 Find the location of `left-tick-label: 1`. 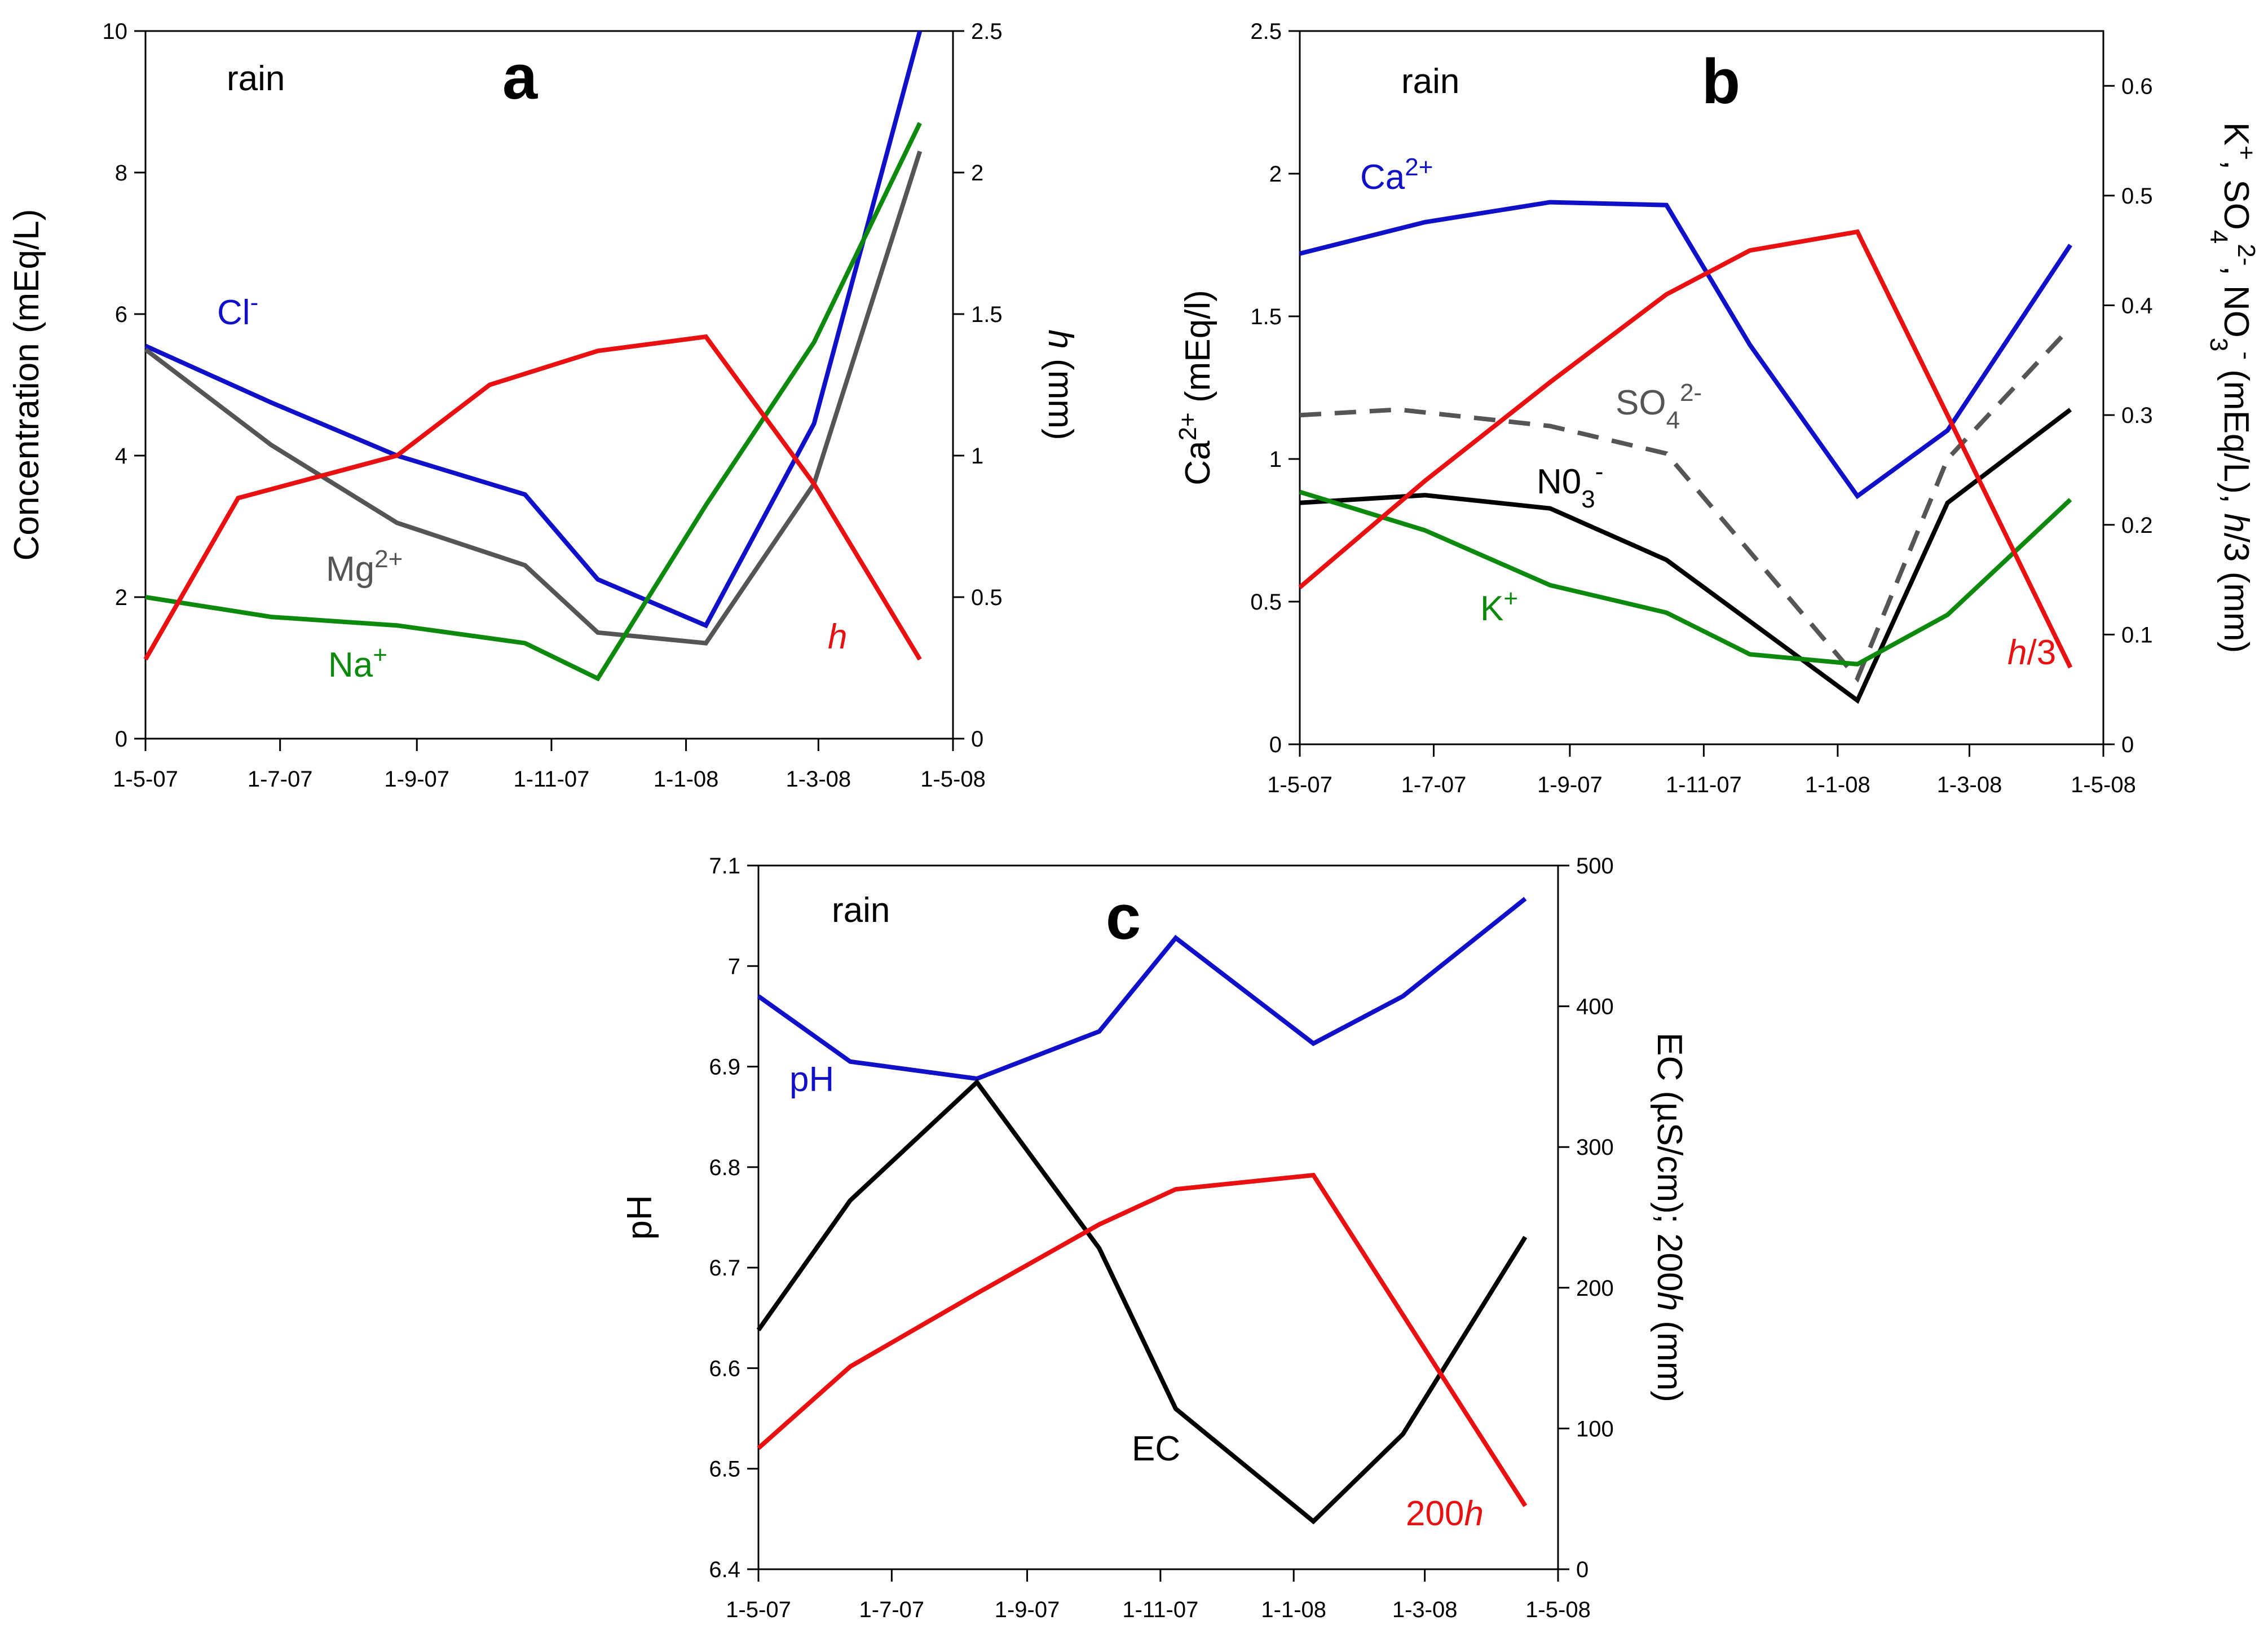

left-tick-label: 1 is located at coordinates (1275, 459).